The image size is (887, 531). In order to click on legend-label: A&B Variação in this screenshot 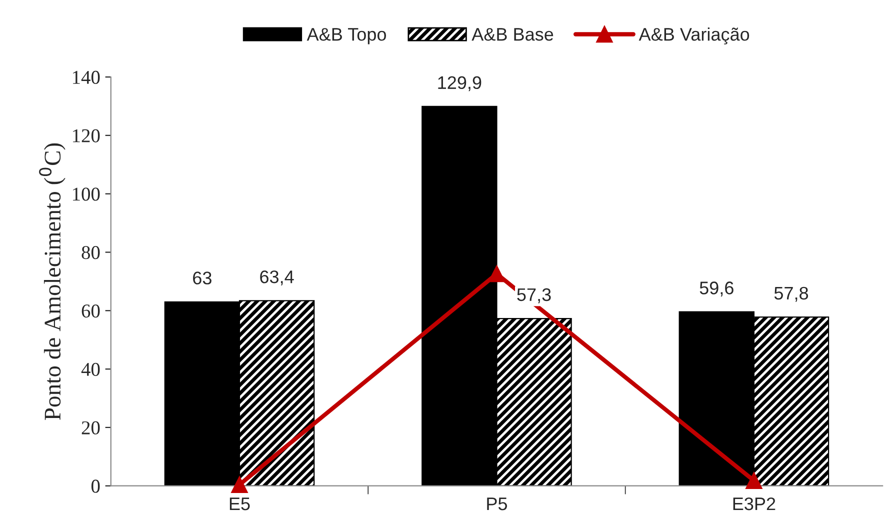, I will do `click(694, 35)`.